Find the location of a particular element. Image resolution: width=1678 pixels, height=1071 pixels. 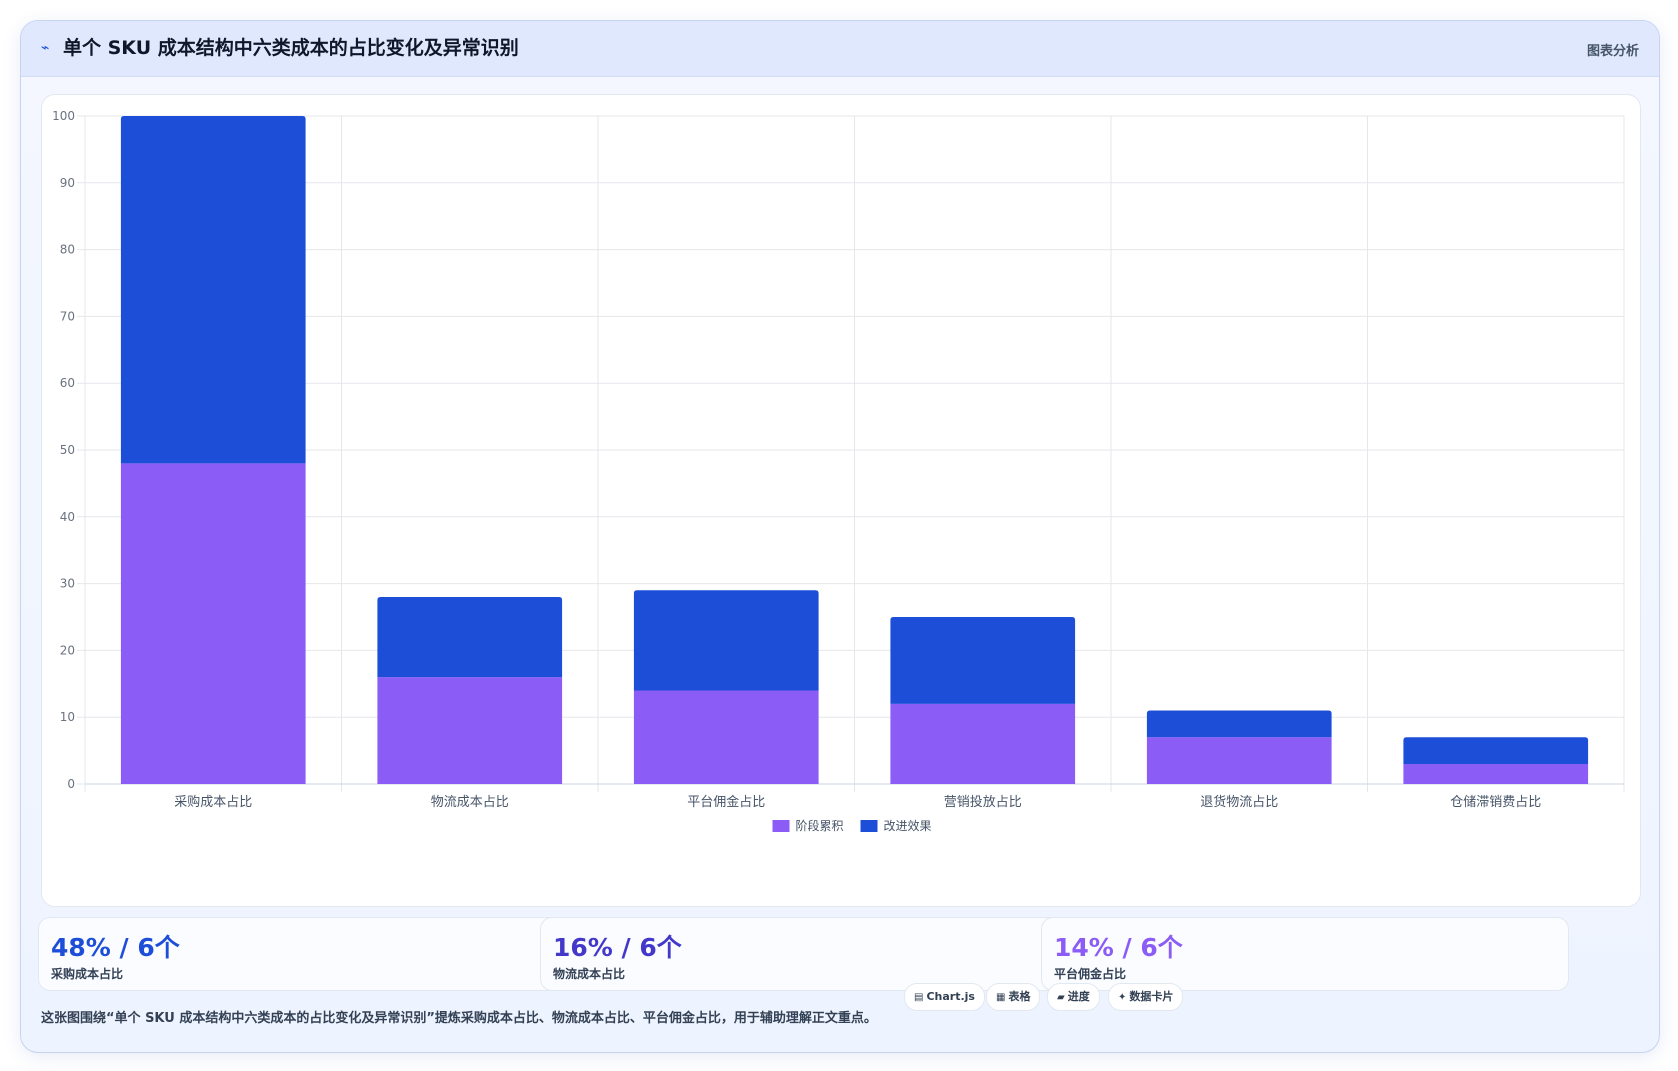

badge-table: ▦ 表格 is located at coordinates (1013, 997).